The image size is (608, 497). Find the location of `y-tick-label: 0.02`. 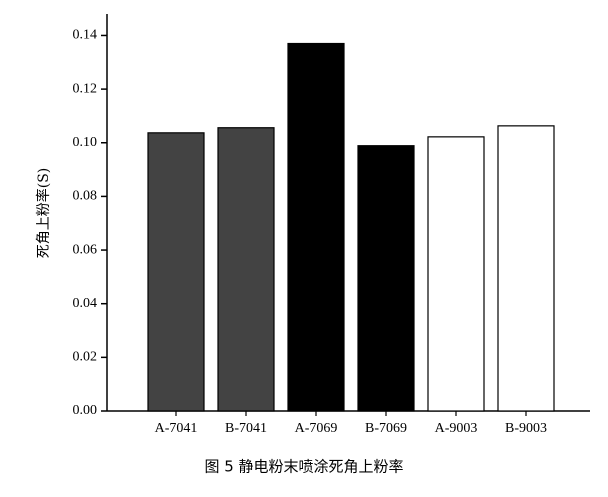

y-tick-label: 0.02 is located at coordinates (85, 357).